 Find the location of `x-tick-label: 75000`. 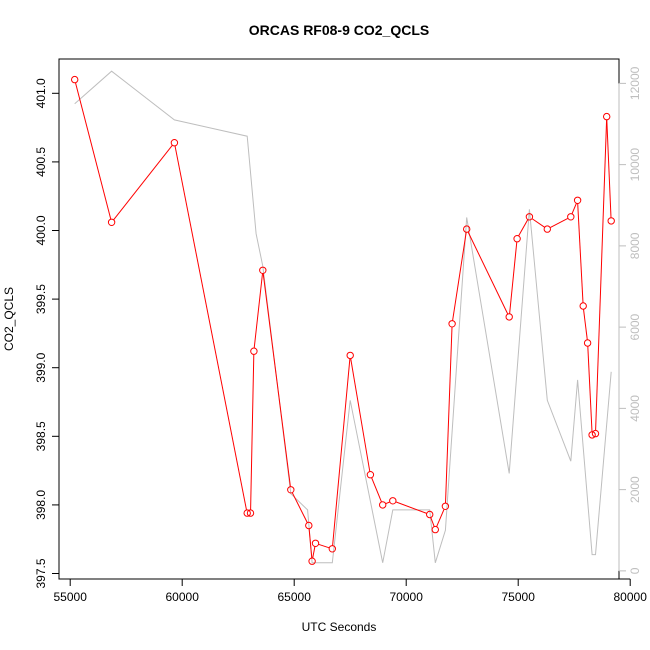

x-tick-label: 75000 is located at coordinates (519, 597).